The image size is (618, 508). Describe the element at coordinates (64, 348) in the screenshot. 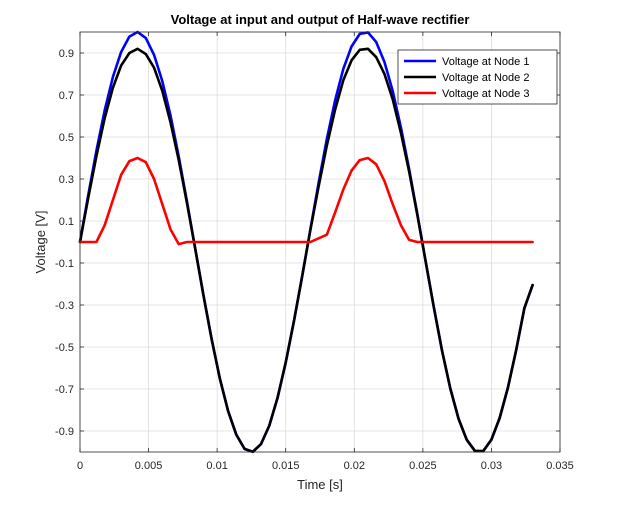

I see `y-tick-label: -0.5` at that location.